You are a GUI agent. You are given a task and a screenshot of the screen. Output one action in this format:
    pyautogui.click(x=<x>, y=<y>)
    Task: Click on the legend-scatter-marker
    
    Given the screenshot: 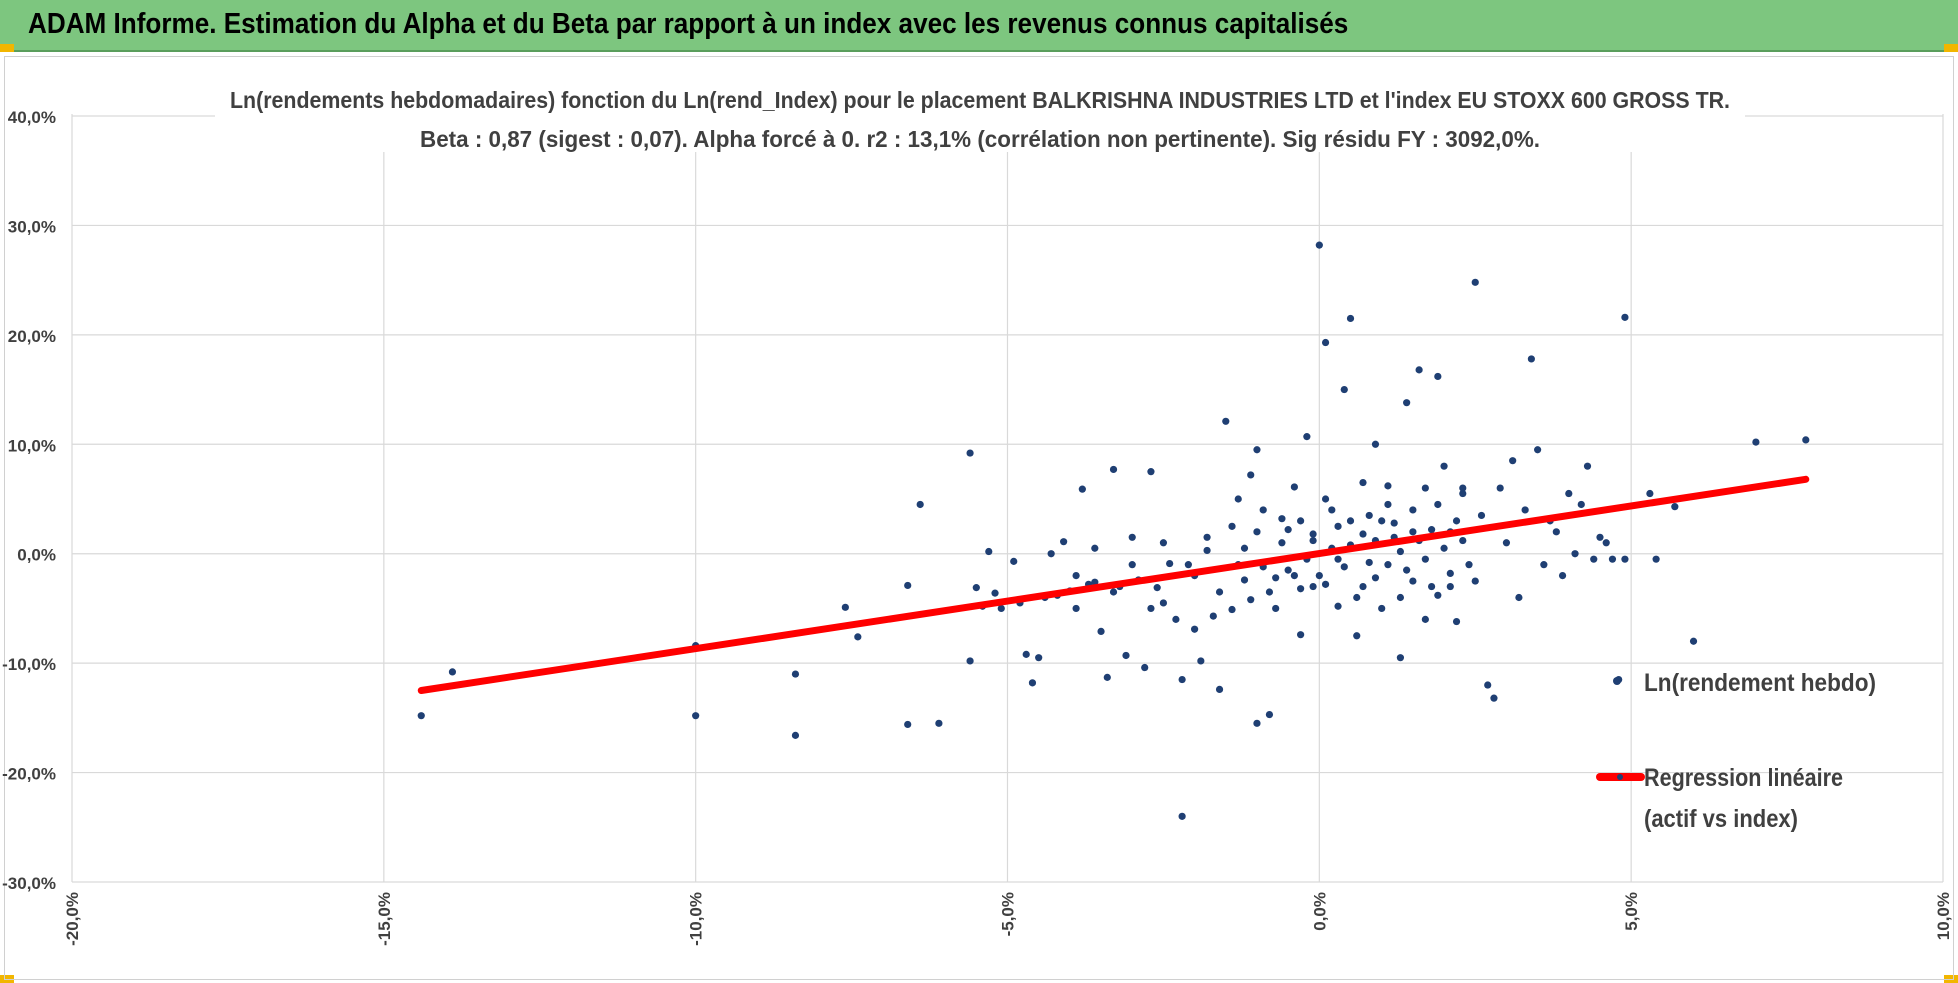 What is the action you would take?
    pyautogui.click(x=1617, y=681)
    